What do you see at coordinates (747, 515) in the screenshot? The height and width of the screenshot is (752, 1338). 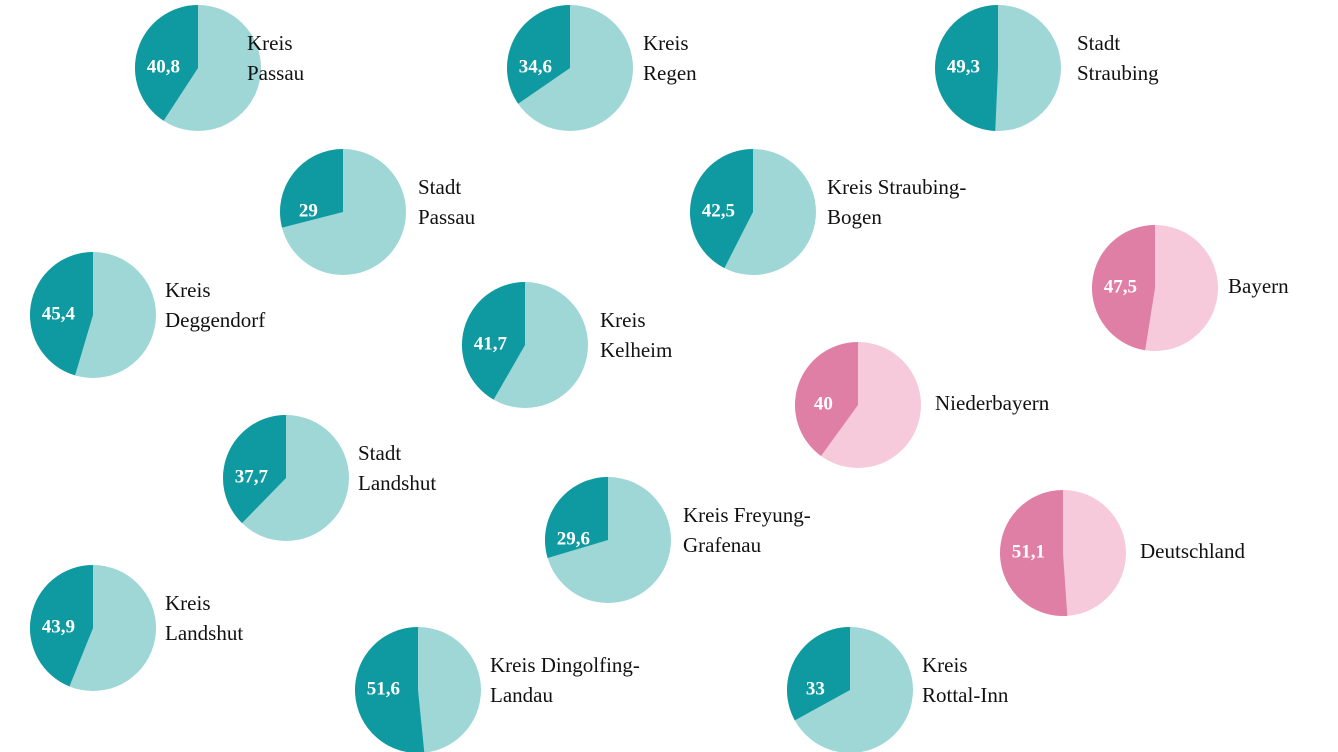 I see `pie-label: Kreis Freyung-` at bounding box center [747, 515].